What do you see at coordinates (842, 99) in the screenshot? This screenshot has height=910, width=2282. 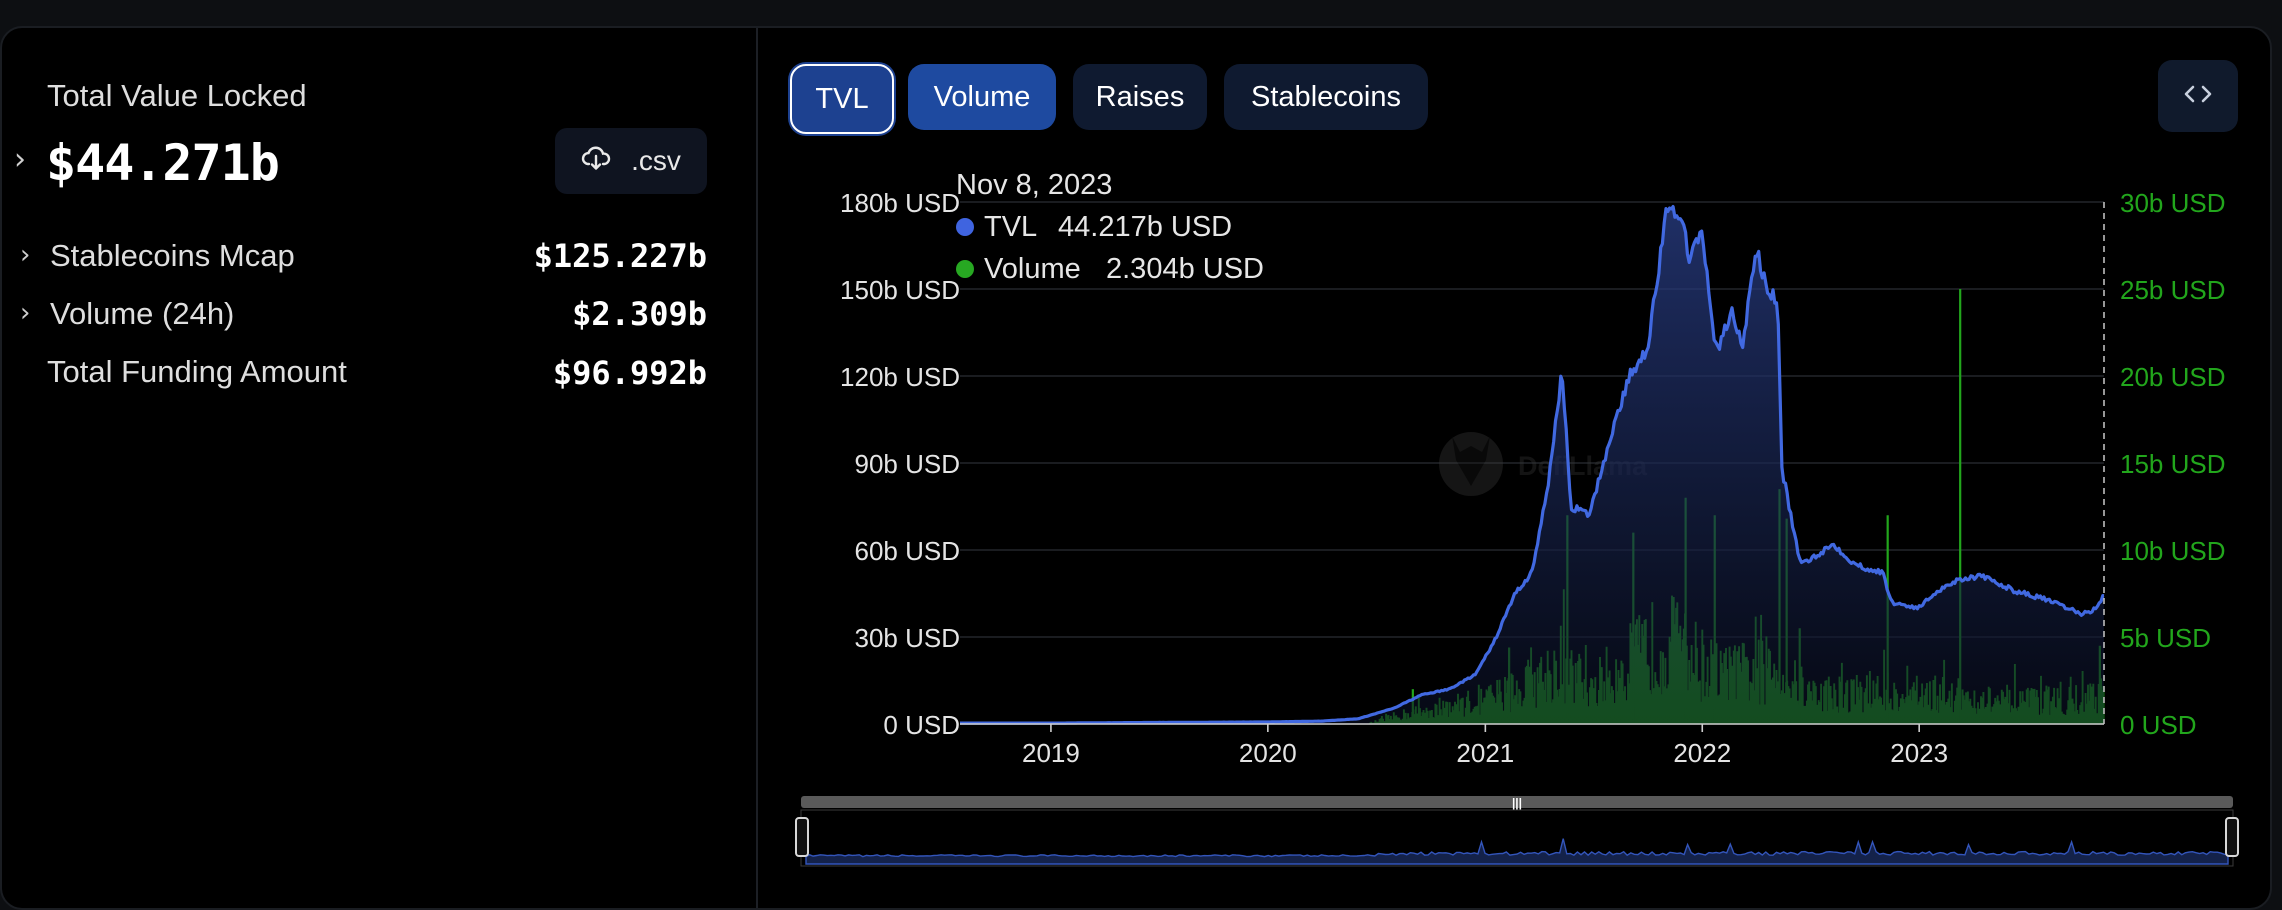 I see `tab-tvl: TVL` at bounding box center [842, 99].